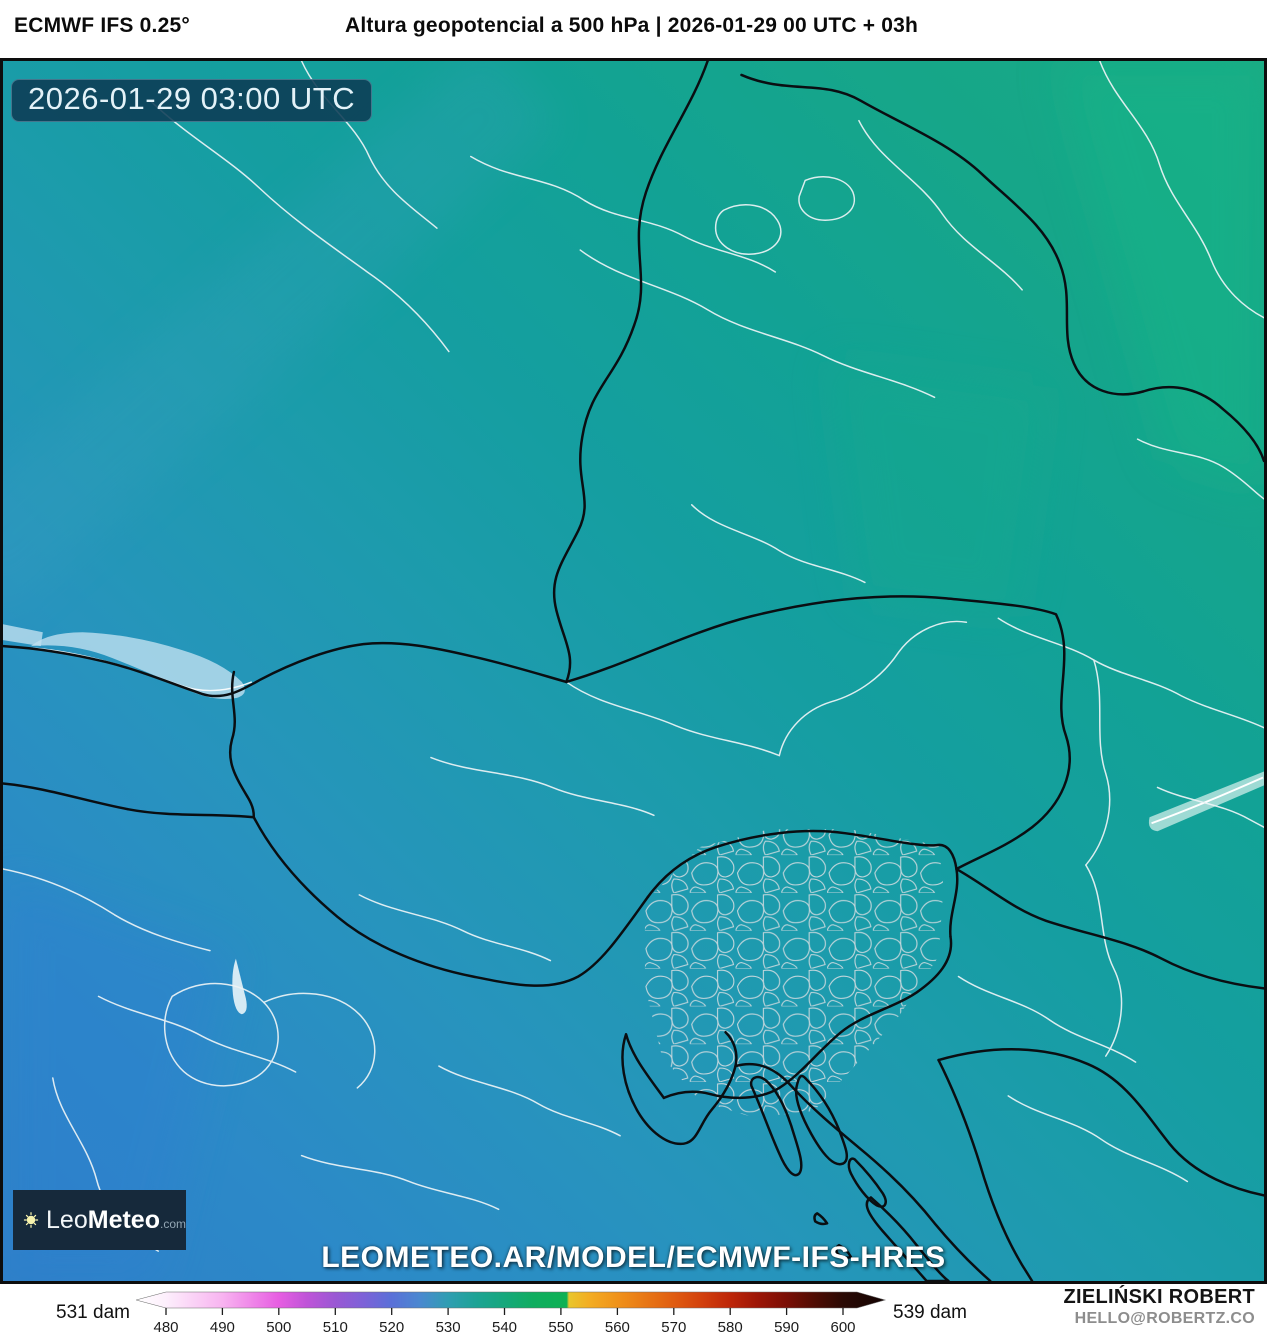 The height and width of the screenshot is (1338, 1267). I want to click on svg-text: 540, so click(504, 1327).